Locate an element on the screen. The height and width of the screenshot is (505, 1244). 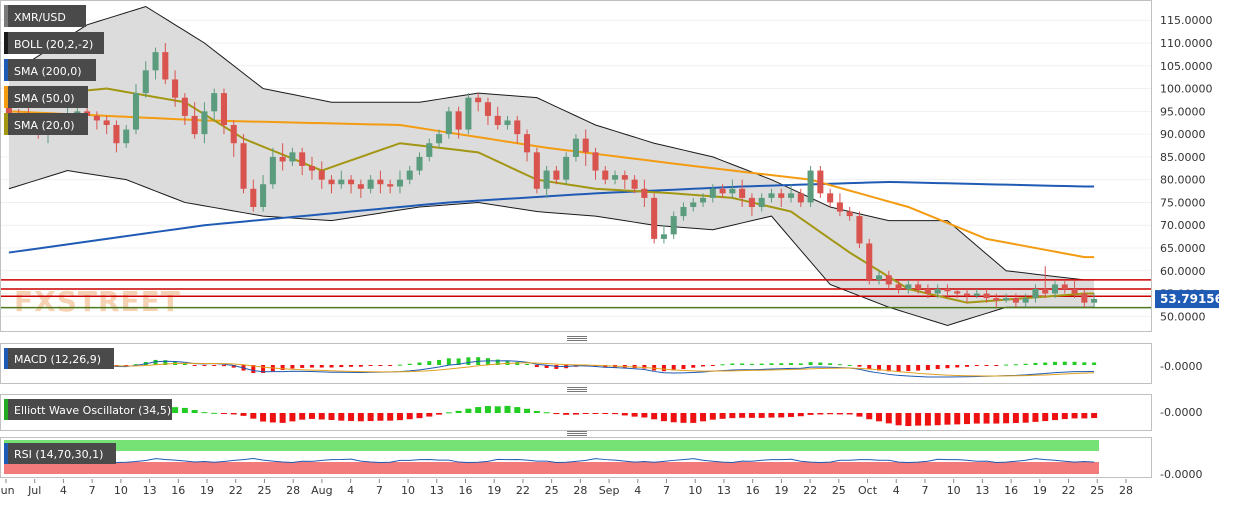
y-tick-label: 95.0000 is located at coordinates (1183, 111).